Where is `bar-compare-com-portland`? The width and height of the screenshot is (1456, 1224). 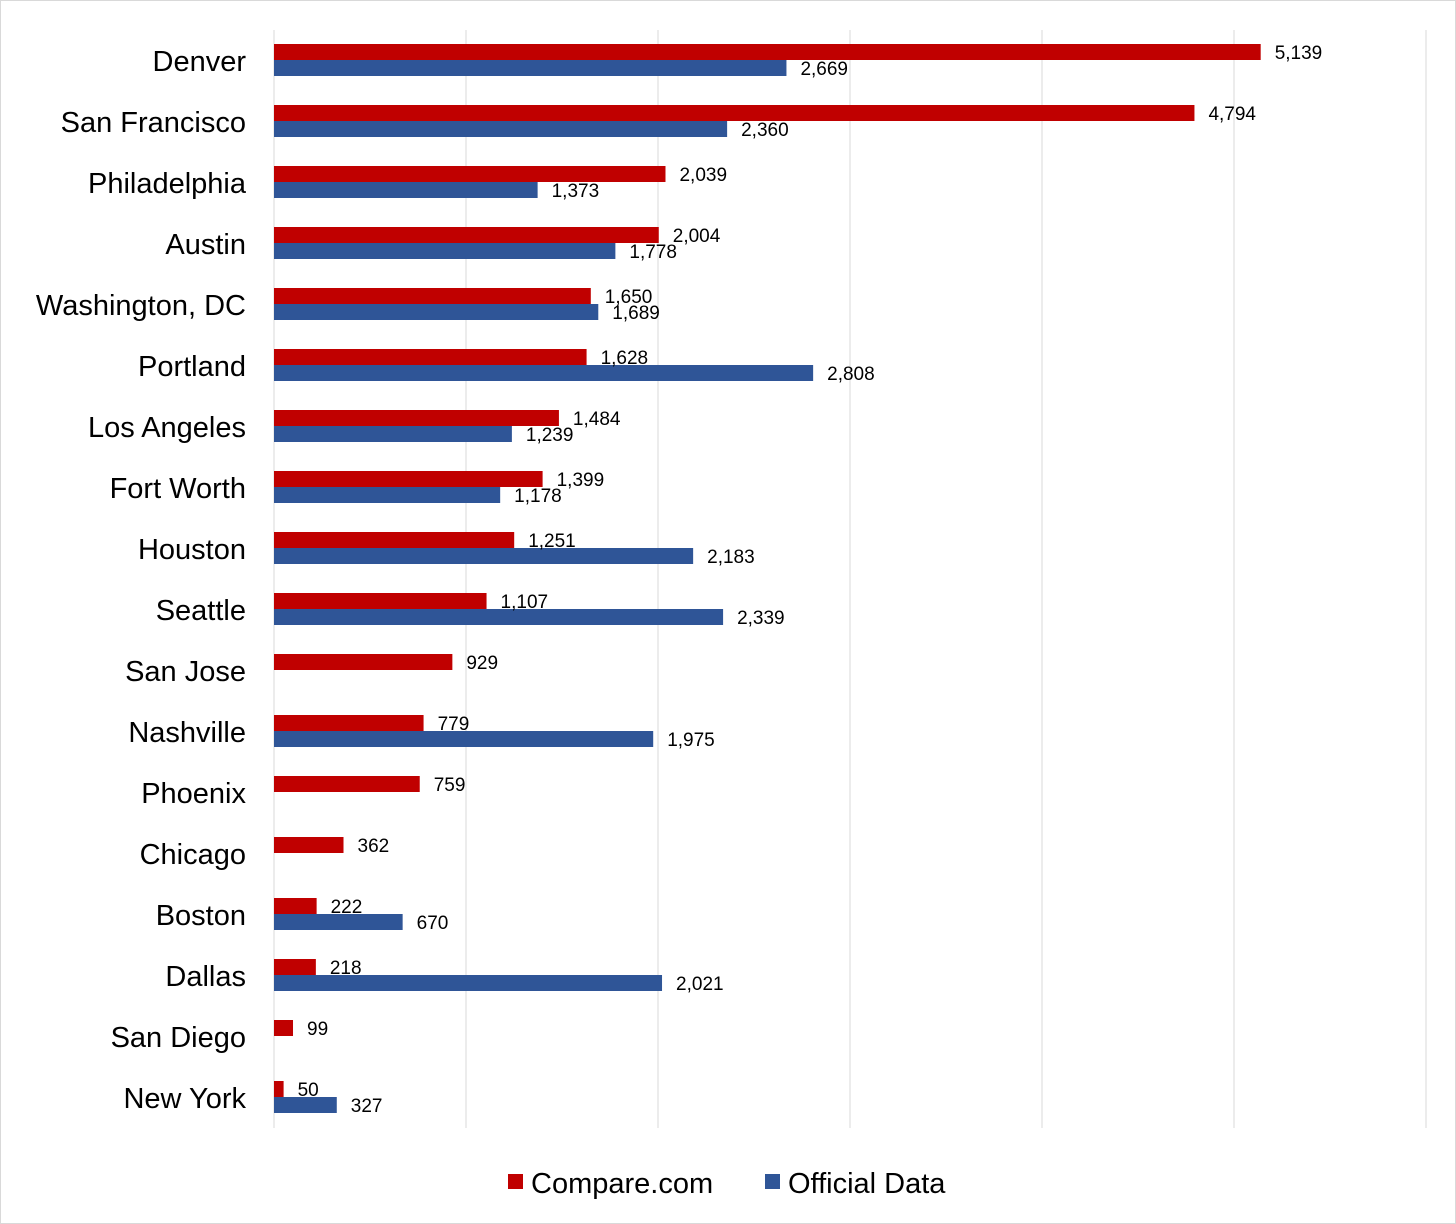 bar-compare-com-portland is located at coordinates (430, 357).